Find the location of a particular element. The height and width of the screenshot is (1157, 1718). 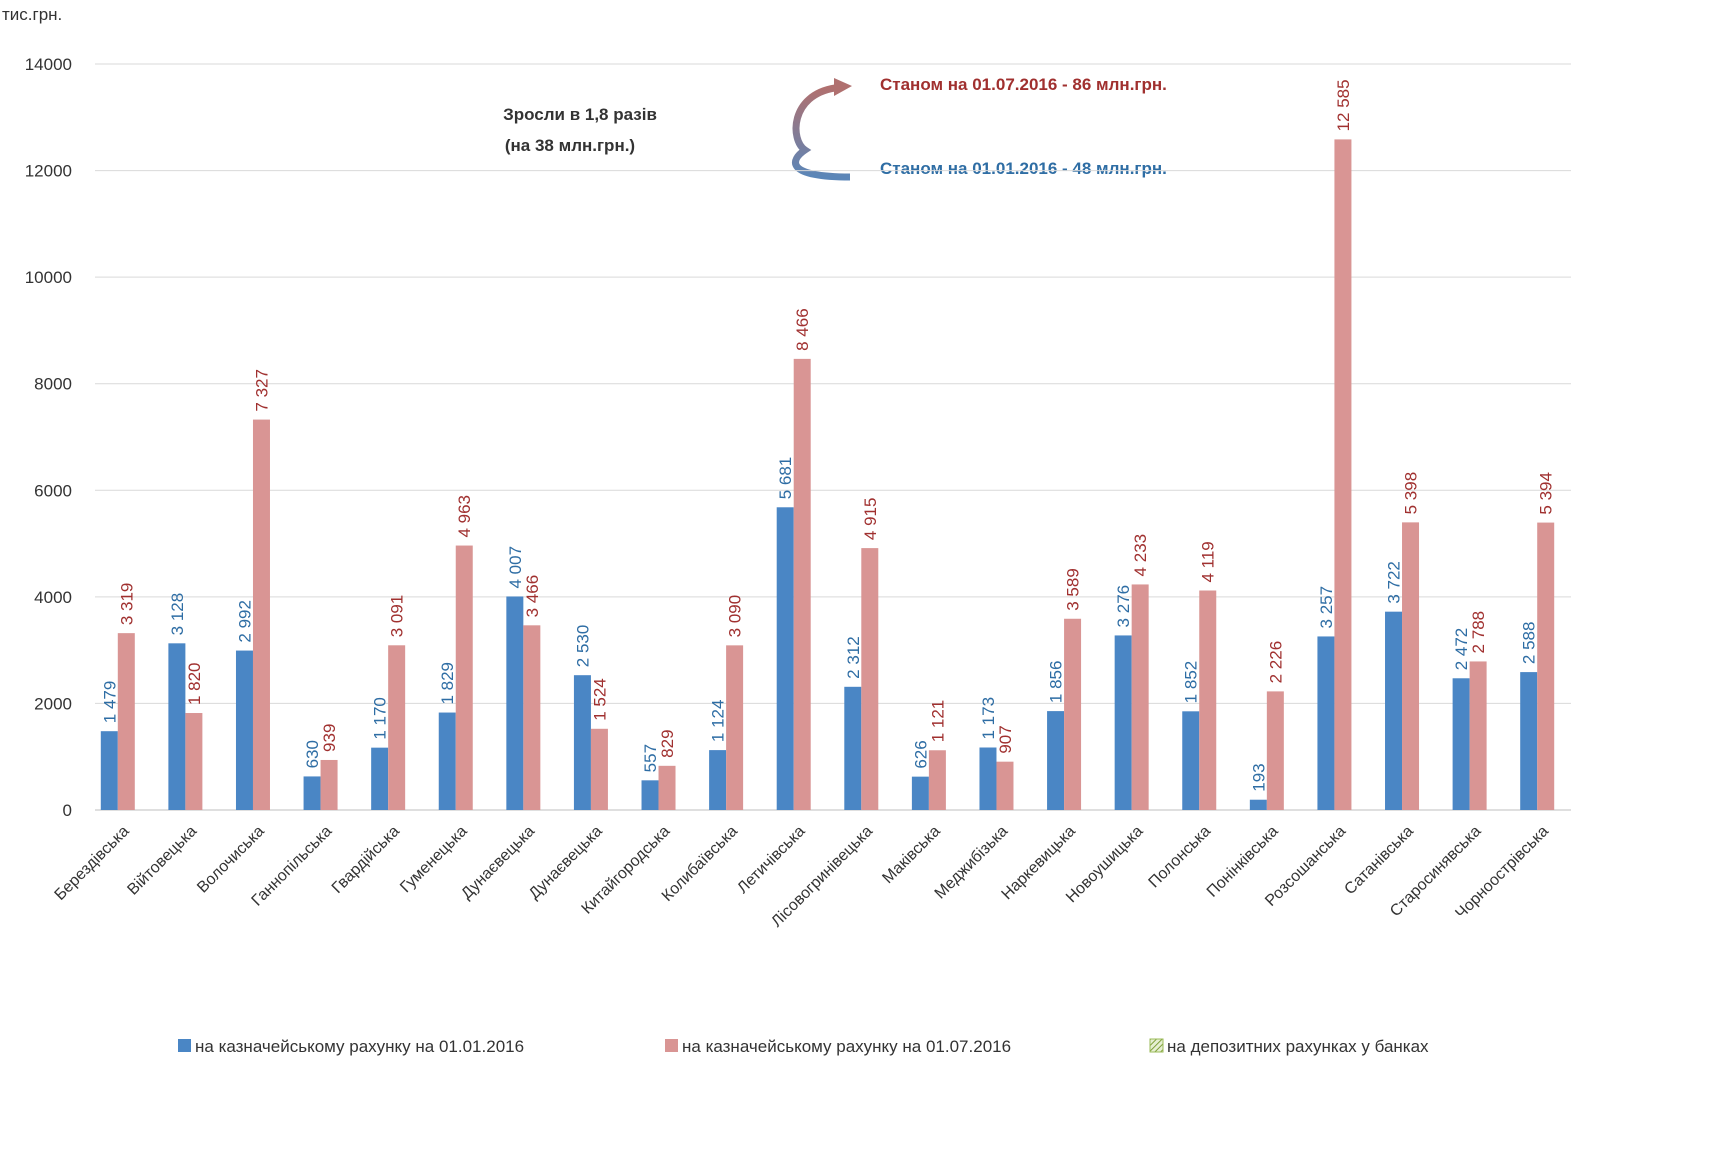

x-tick-label: Полонська is located at coordinates (1180, 857).